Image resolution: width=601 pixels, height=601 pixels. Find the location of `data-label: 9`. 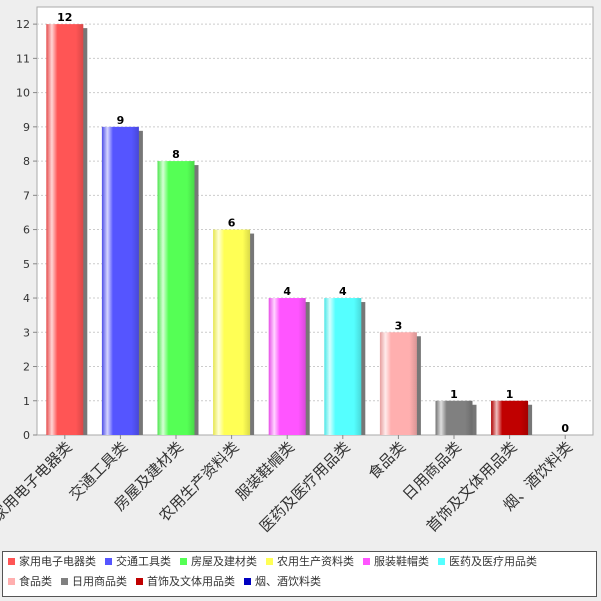

data-label: 9 is located at coordinates (121, 120).